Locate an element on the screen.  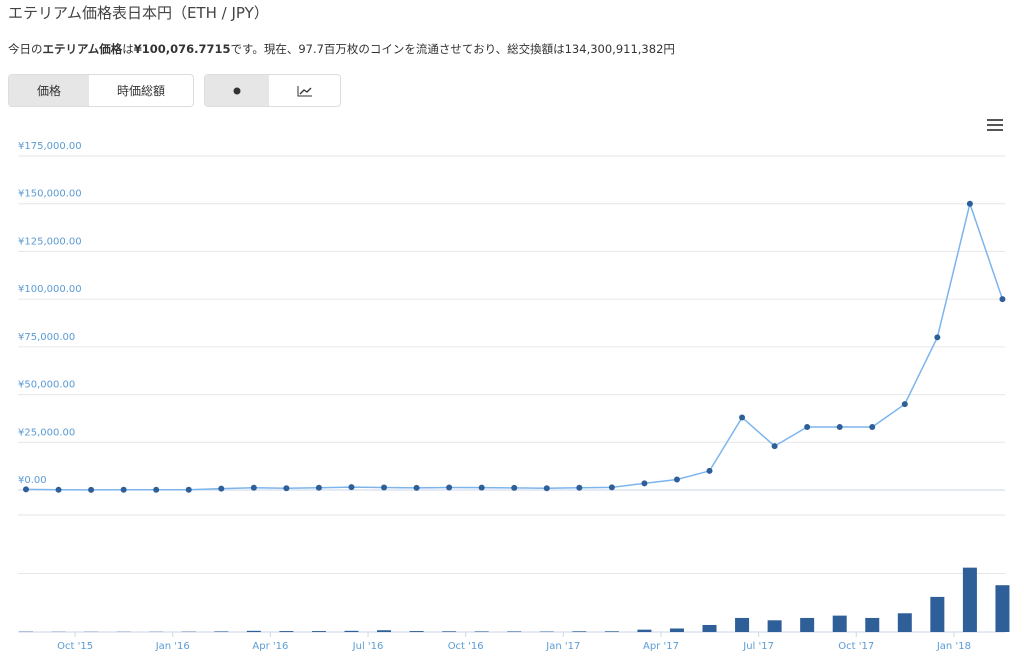
summary-text: エテリアム価格 is located at coordinates (82, 49).